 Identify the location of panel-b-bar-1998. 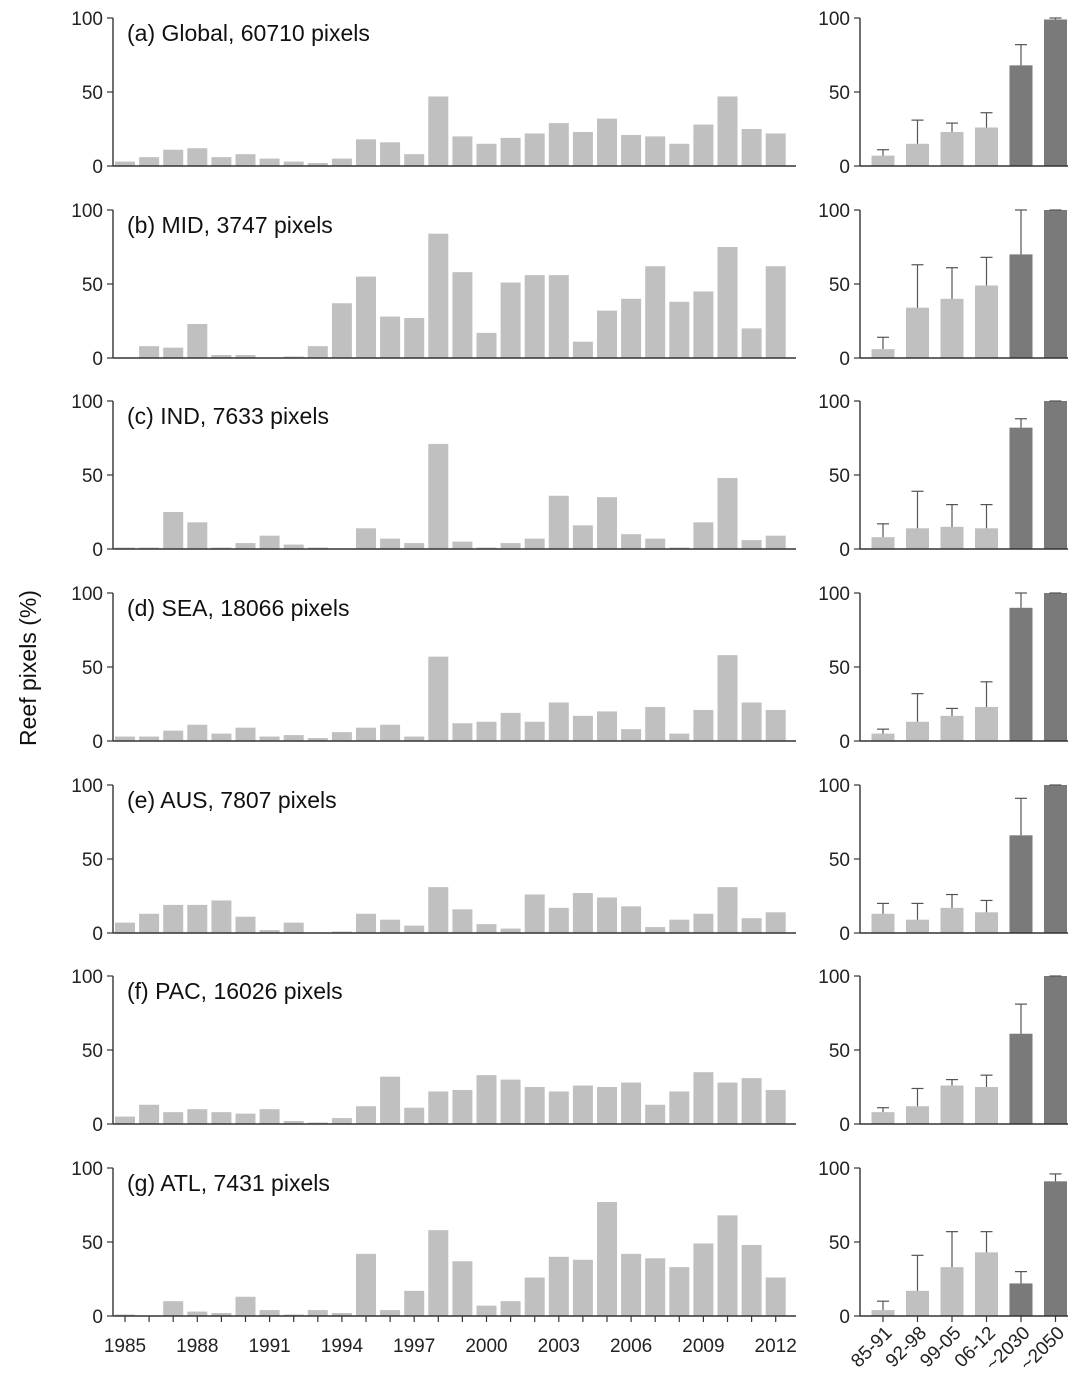
(438, 295).